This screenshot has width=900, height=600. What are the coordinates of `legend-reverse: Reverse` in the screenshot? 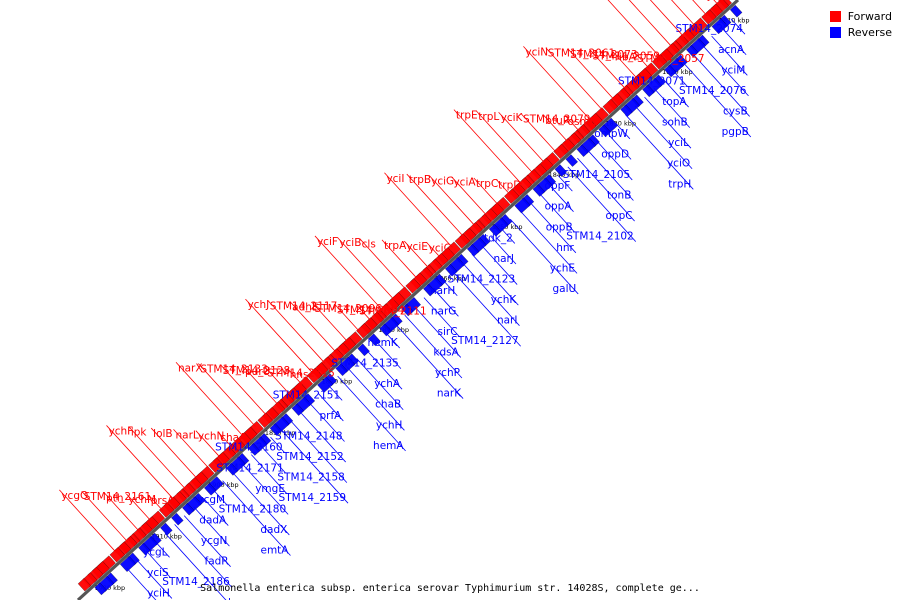 It's located at (860, 32).